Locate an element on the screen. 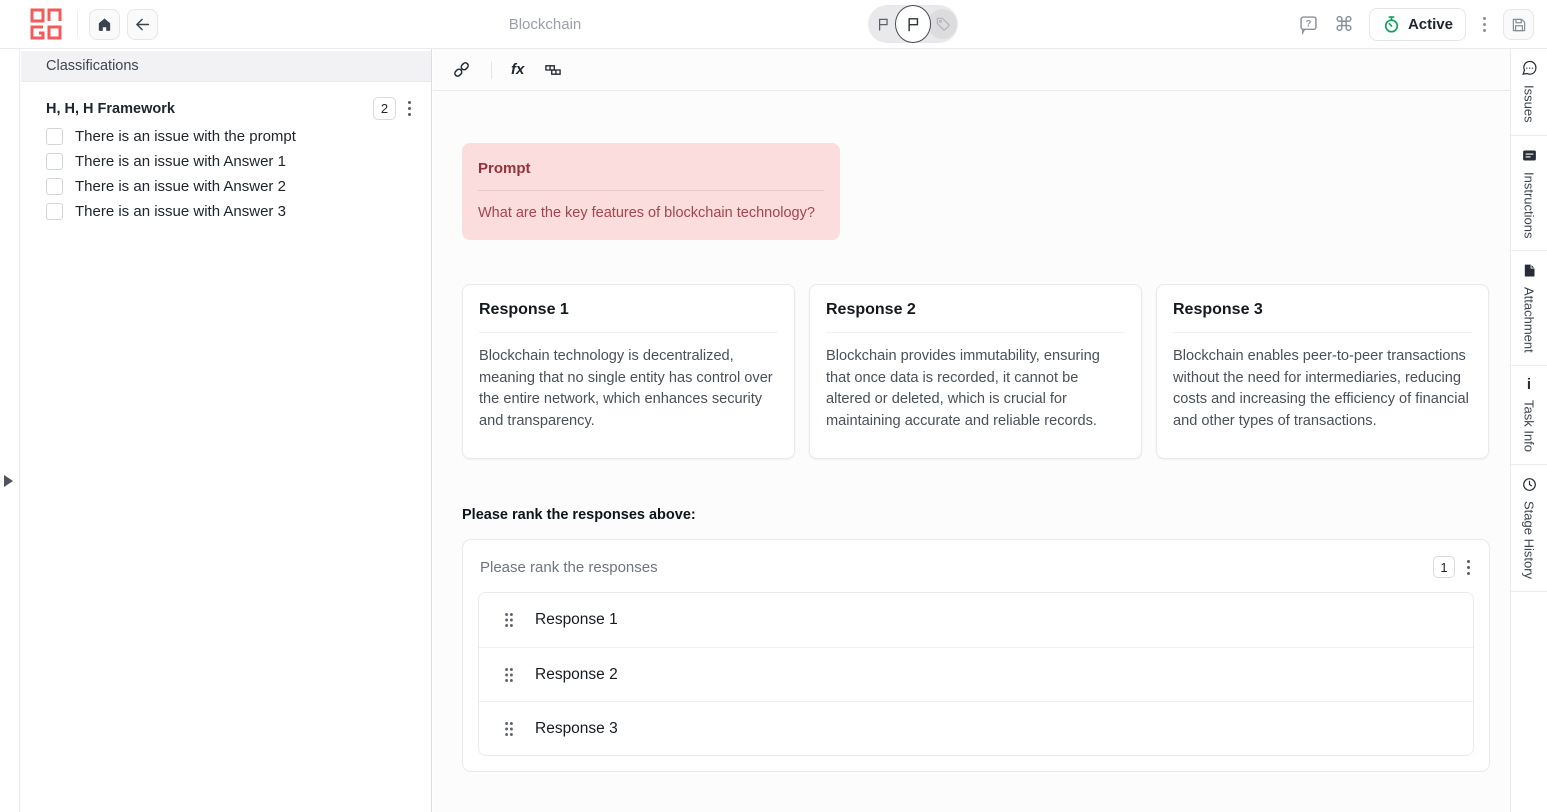  classification-group-row: H, H, H Framework 2 is located at coordinates (229, 108).